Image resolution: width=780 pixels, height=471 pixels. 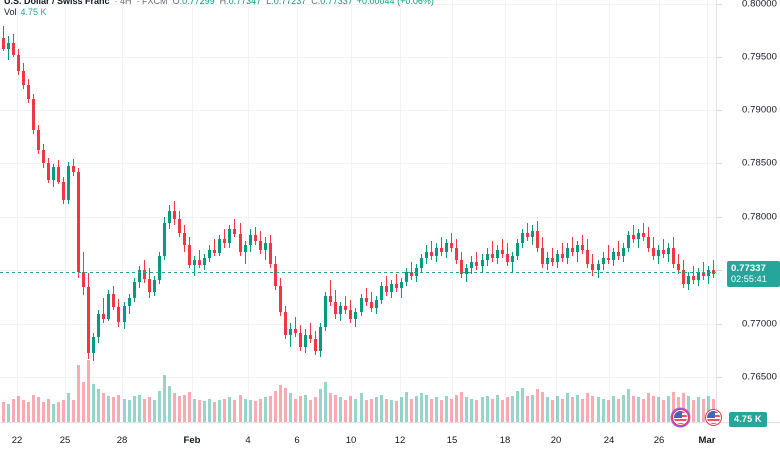 What do you see at coordinates (713, 417) in the screenshot?
I see `us-flag-event-icon` at bounding box center [713, 417].